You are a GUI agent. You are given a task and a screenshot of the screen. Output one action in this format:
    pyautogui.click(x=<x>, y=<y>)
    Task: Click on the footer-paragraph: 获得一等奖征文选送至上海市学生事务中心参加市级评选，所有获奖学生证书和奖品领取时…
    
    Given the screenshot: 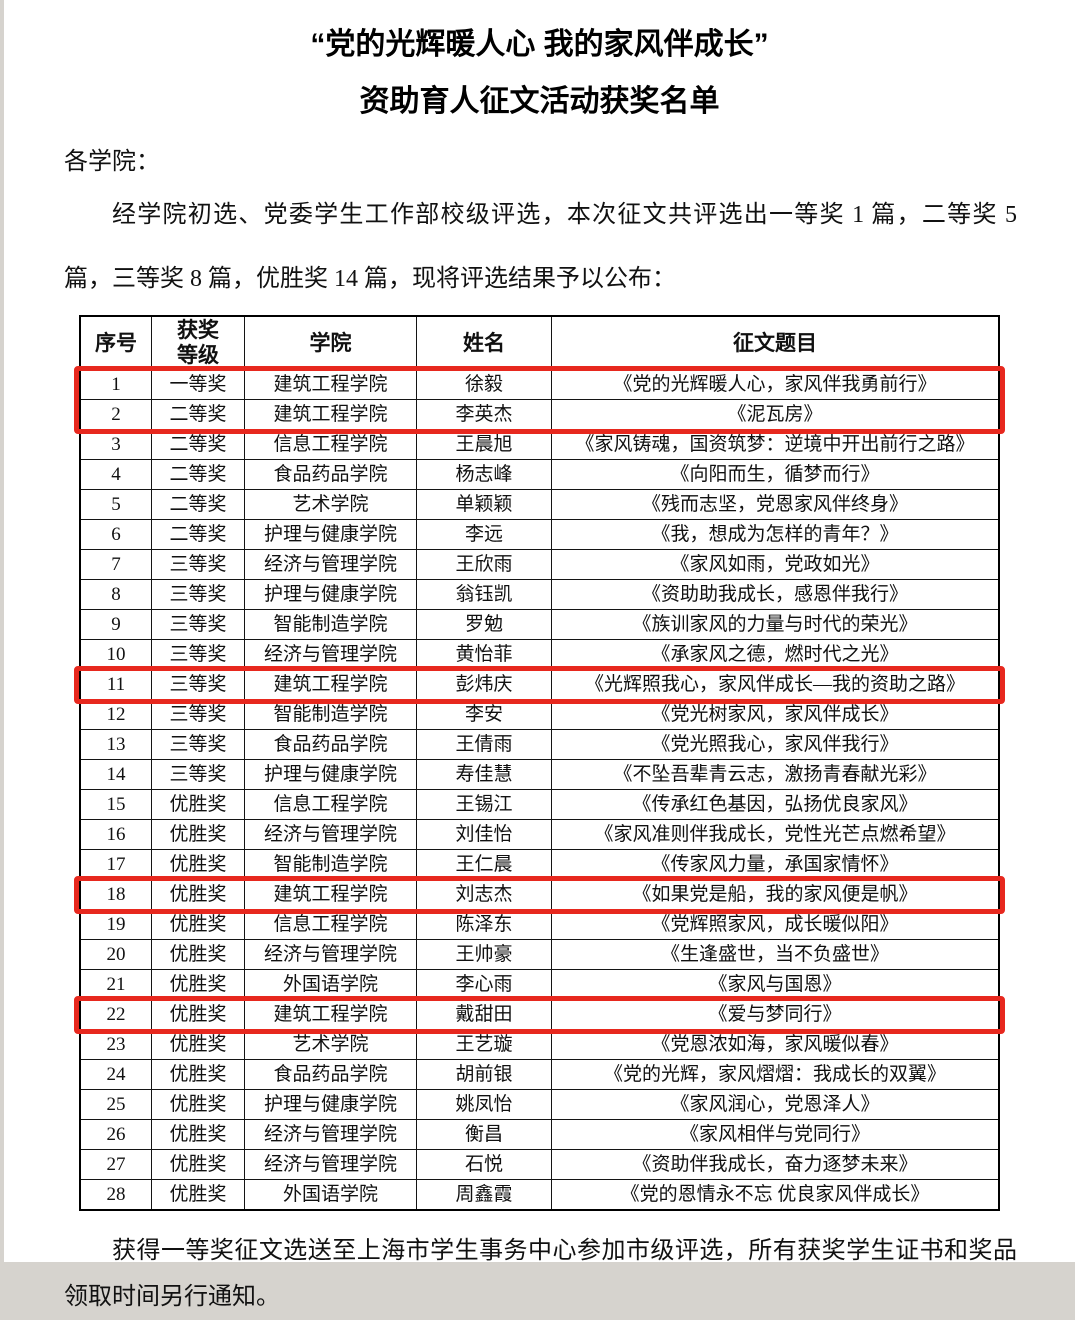 What is the action you would take?
    pyautogui.click(x=540, y=1274)
    